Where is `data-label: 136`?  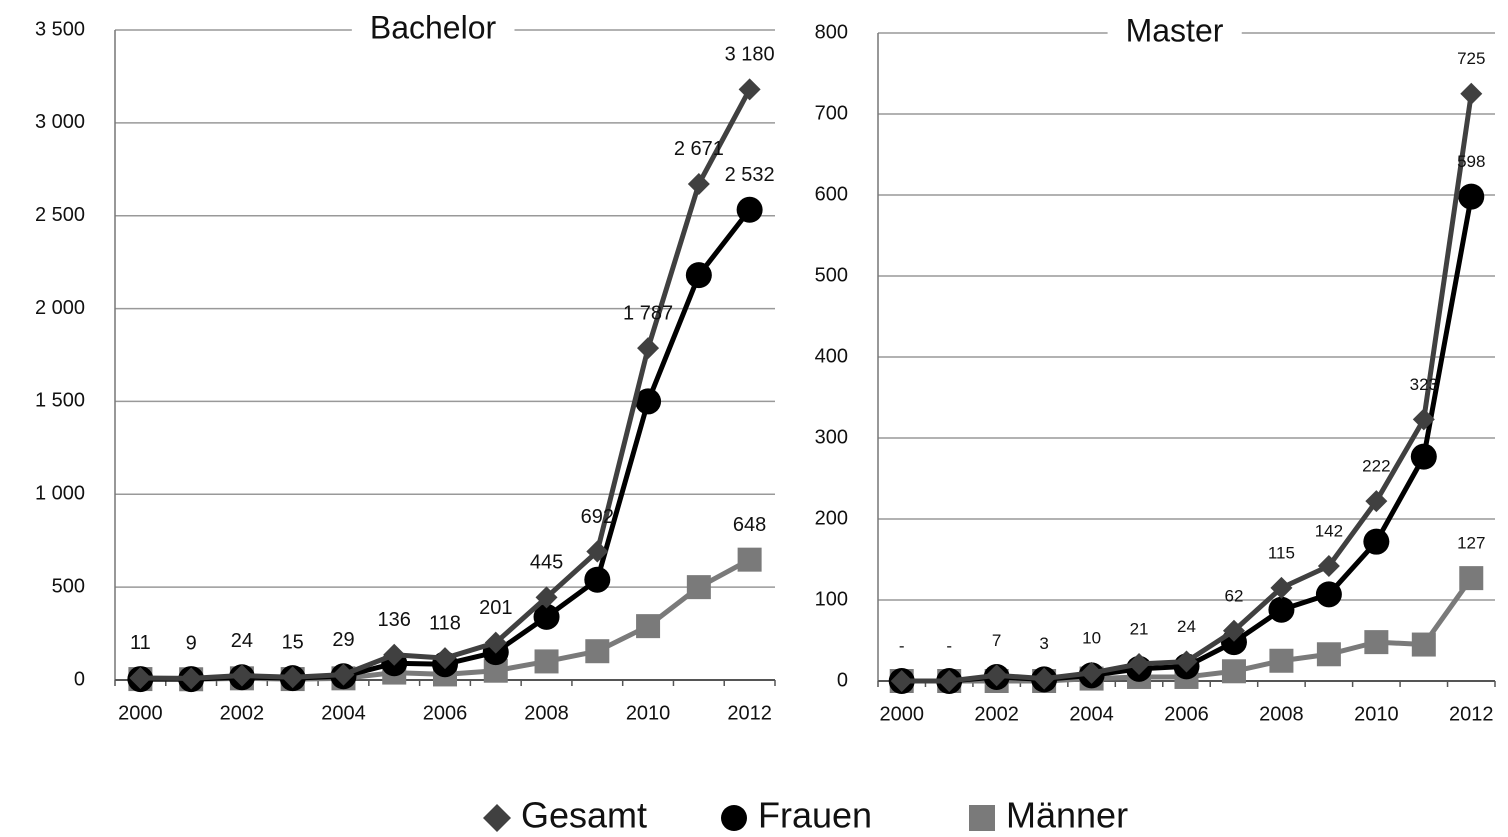
data-label: 136 is located at coordinates (394, 620).